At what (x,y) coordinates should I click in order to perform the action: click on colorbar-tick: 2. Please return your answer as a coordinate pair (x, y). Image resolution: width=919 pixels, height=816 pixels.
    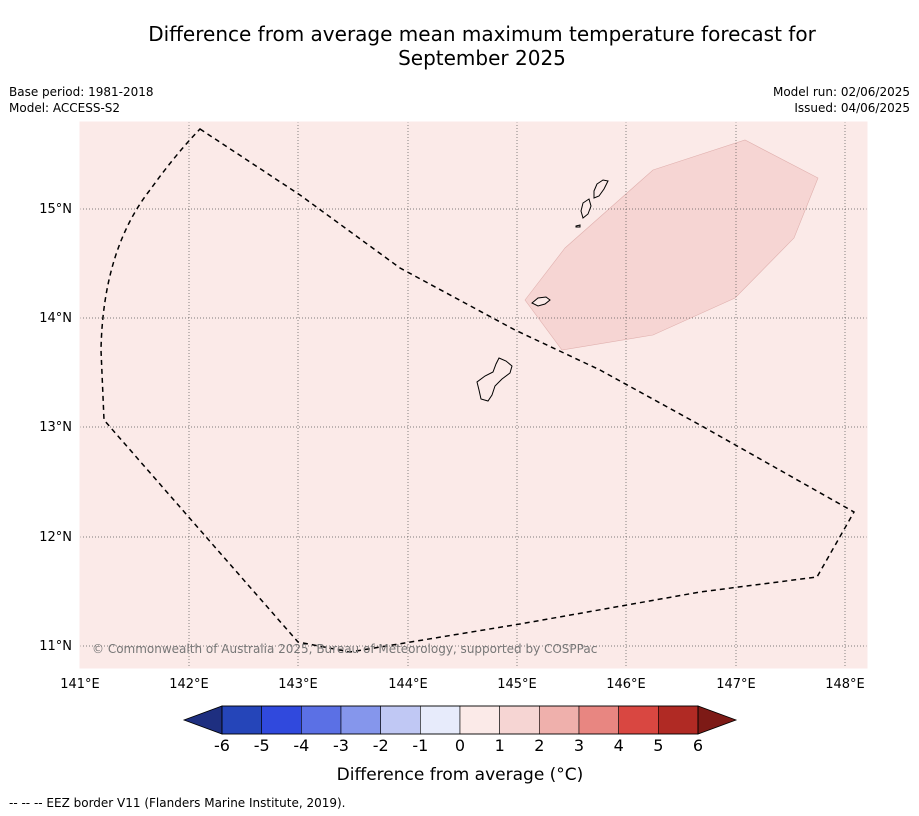
    Looking at the image, I should click on (539, 745).